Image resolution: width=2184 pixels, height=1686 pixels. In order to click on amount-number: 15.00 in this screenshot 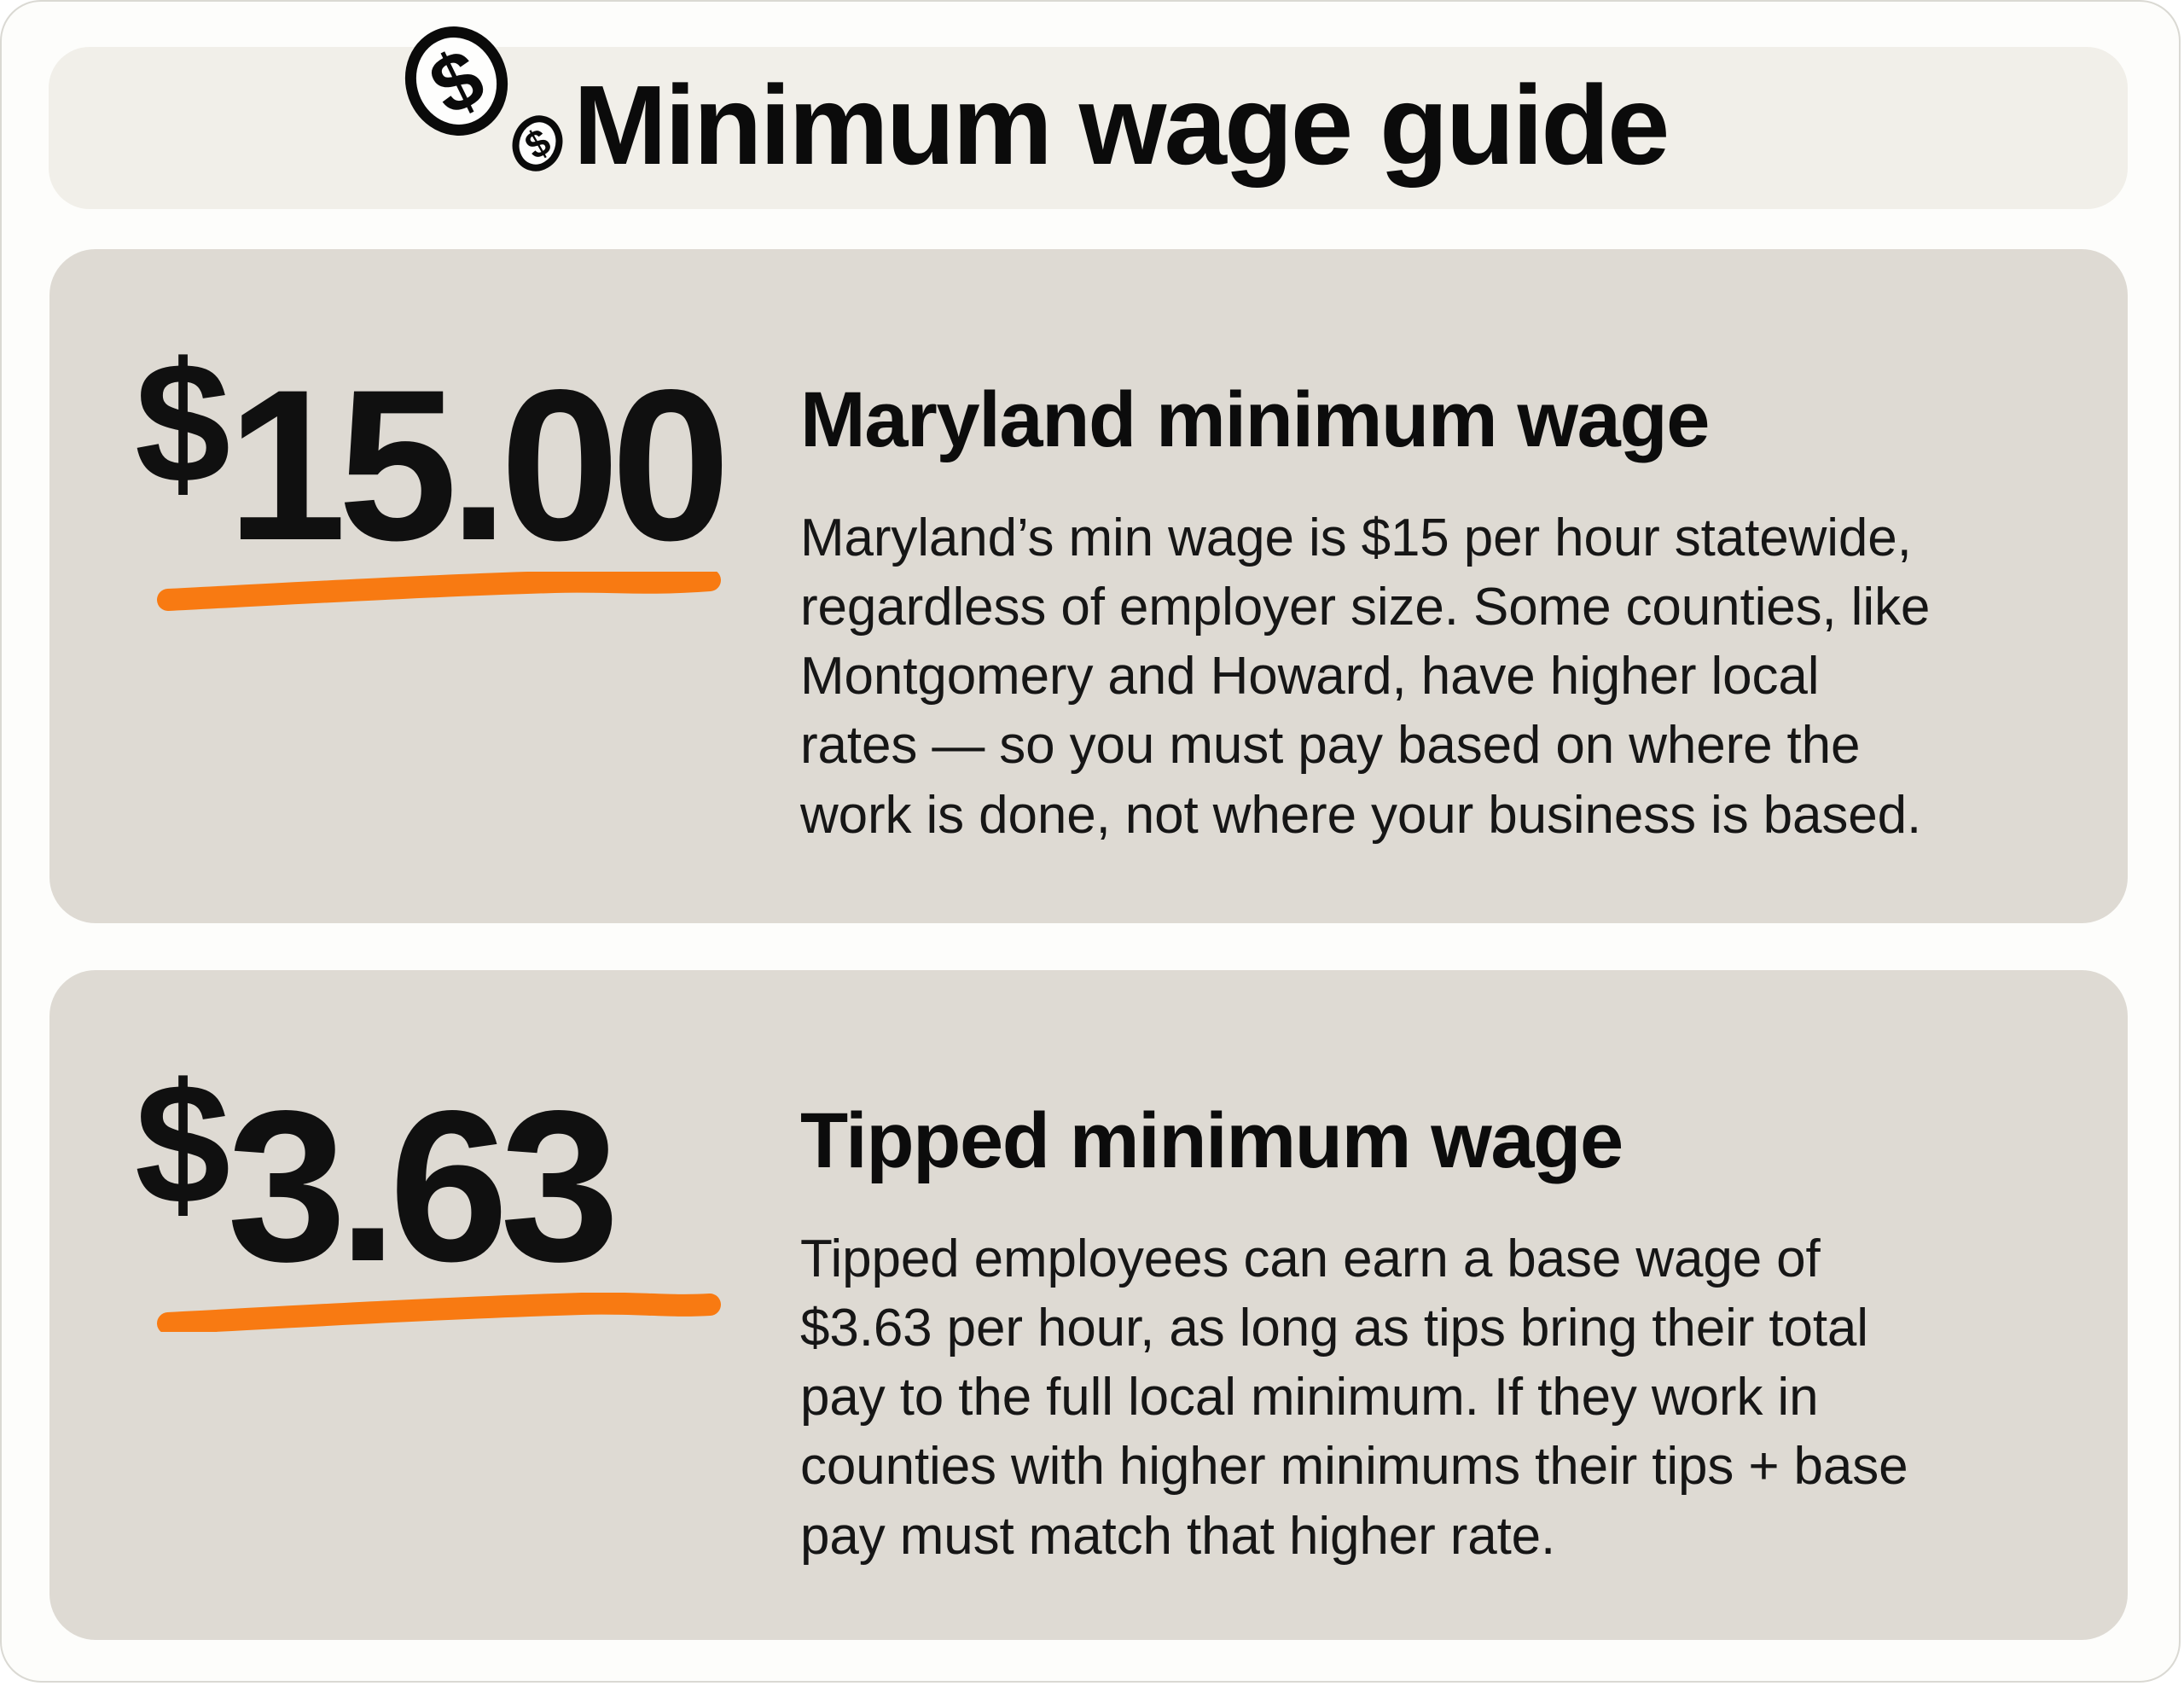, I will do `click(479, 466)`.